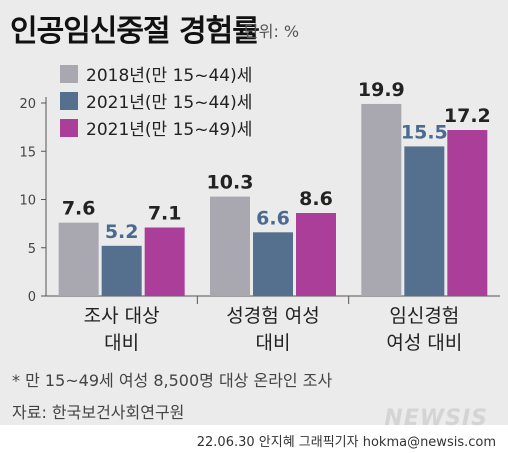 Image resolution: width=508 pixels, height=453 pixels. What do you see at coordinates (69, 73) in the screenshot?
I see `legend-swatch-2018` at bounding box center [69, 73].